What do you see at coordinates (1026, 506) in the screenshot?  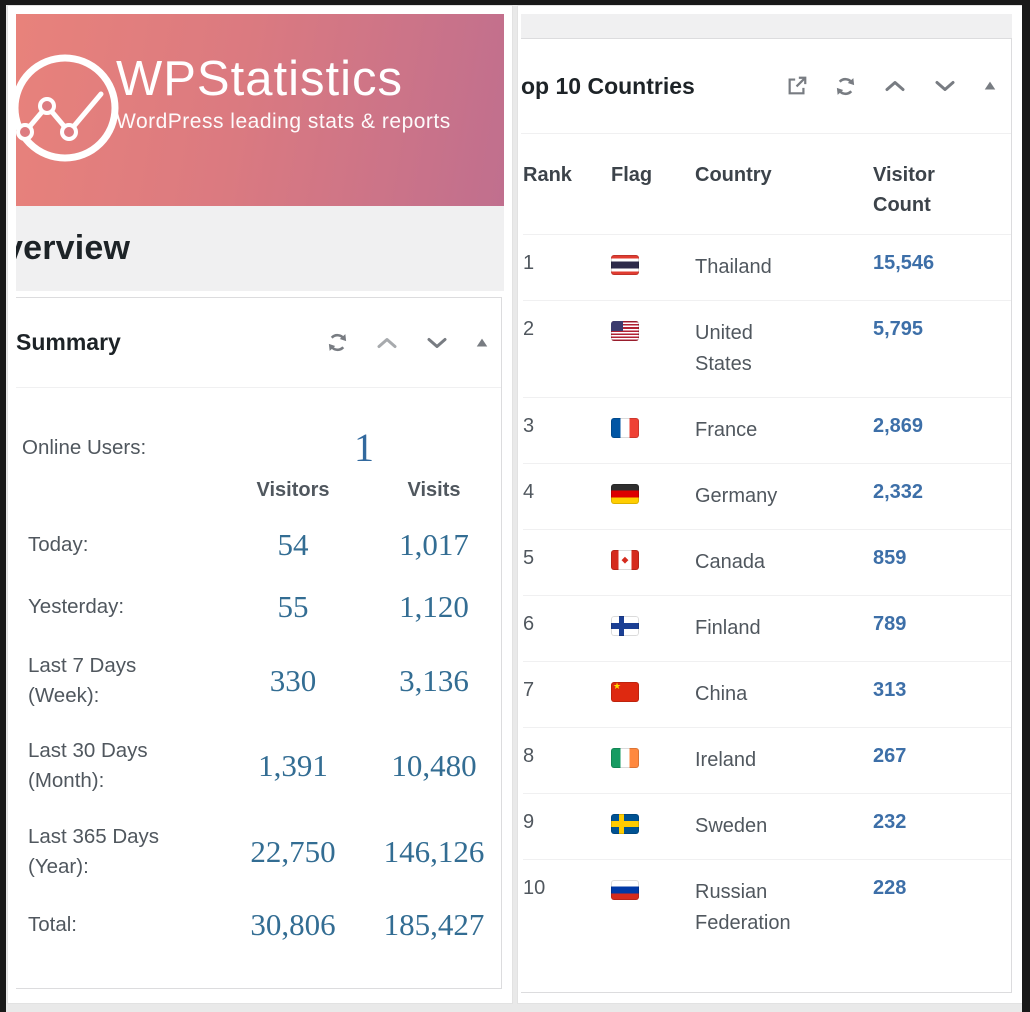 I see `screenshot-right-edge` at bounding box center [1026, 506].